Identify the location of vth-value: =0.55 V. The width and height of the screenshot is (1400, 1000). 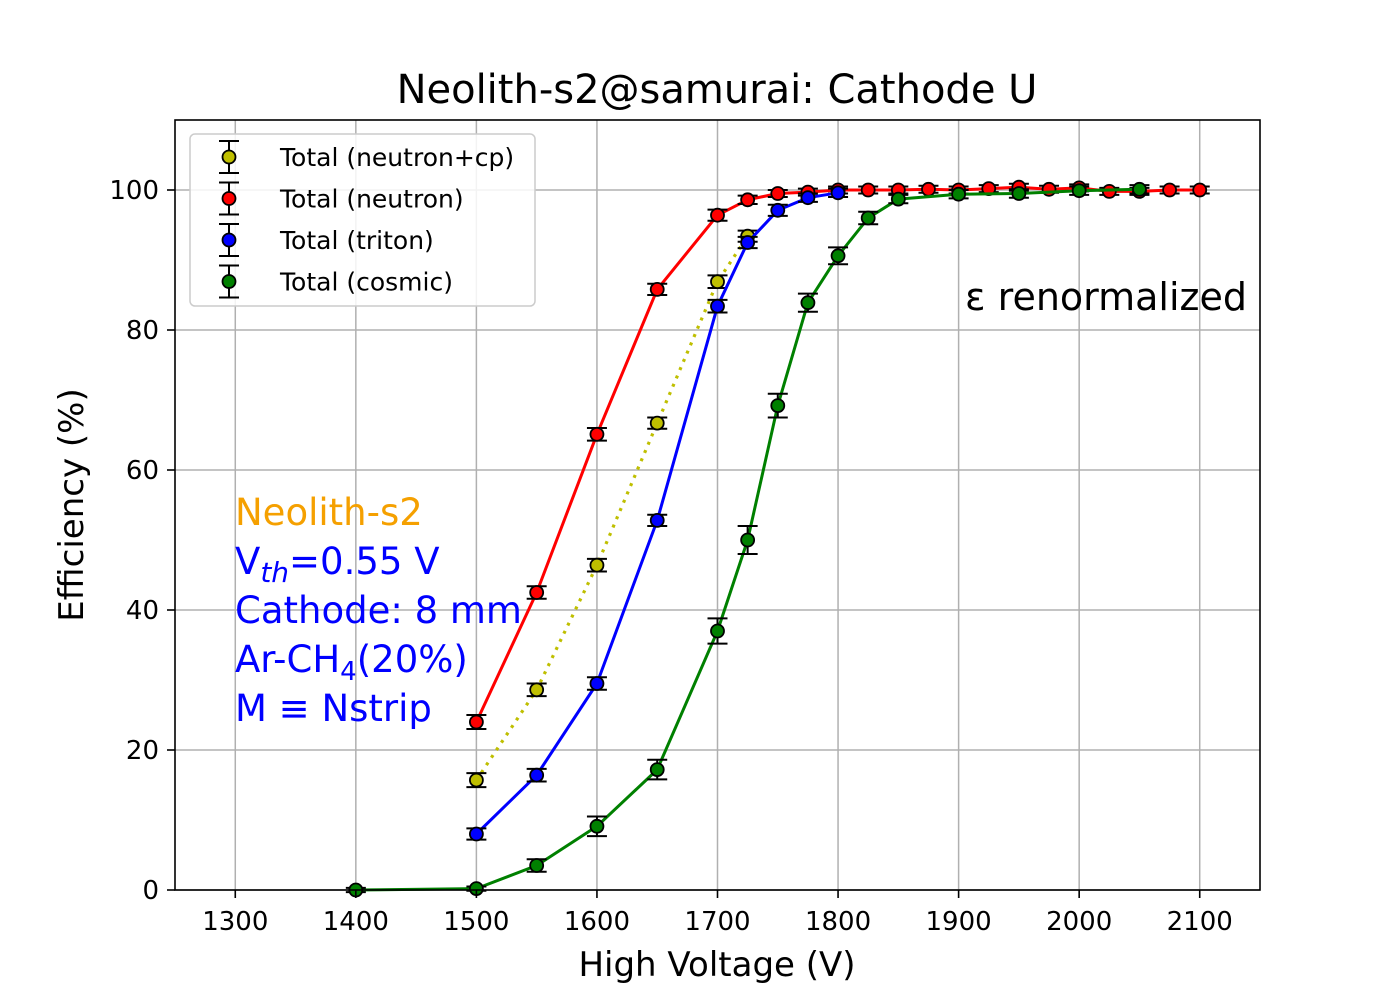
(364, 561).